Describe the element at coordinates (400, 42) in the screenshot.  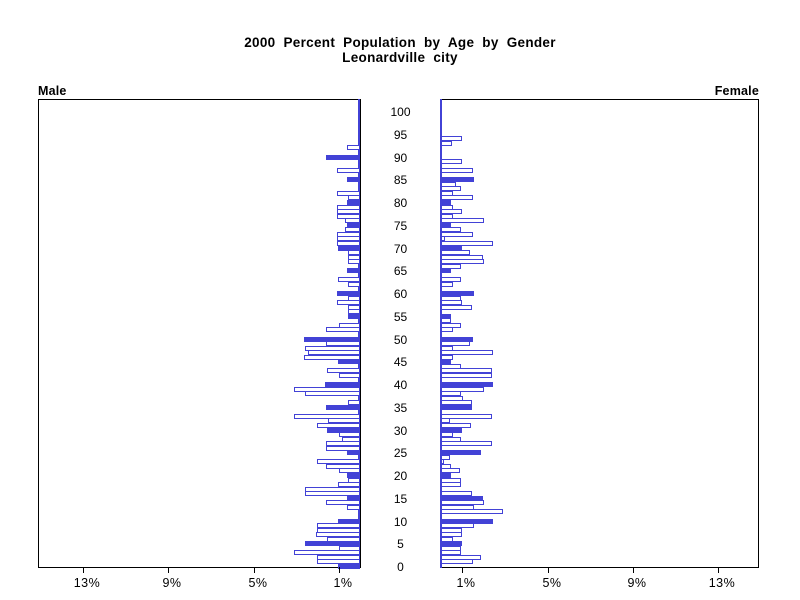
I see `chart-title-line1: 2000 Percent Population by Age by Gender` at that location.